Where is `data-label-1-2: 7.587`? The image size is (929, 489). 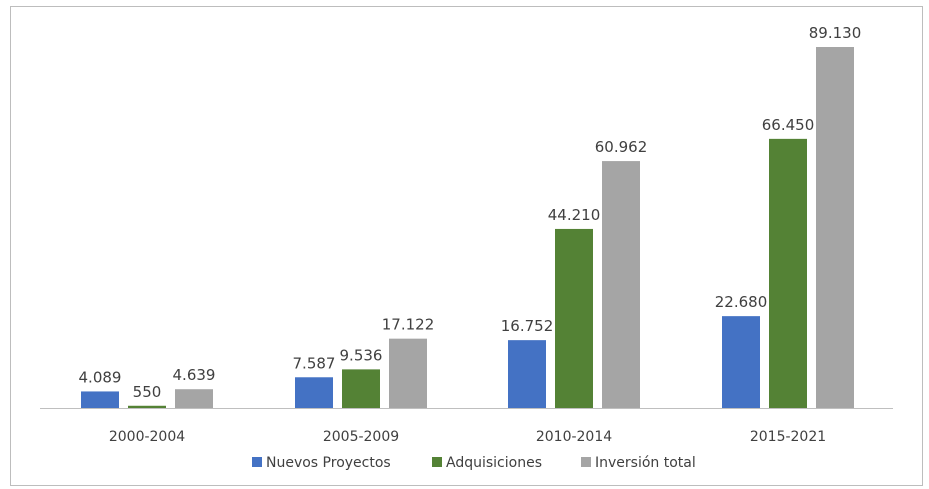
data-label-1-2: 7.587 is located at coordinates (314, 363).